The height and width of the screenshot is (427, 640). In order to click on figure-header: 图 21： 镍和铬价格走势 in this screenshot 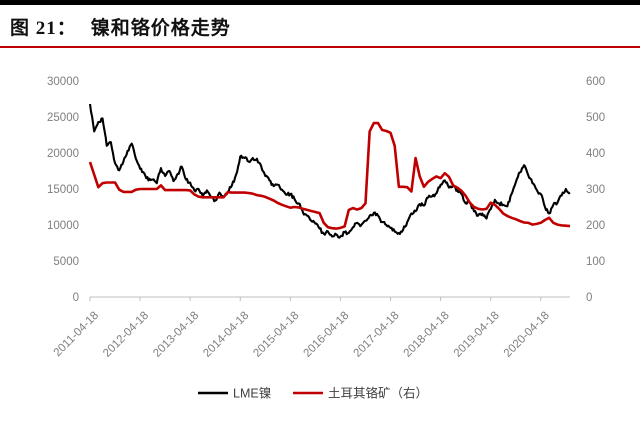, I will do `click(320, 26)`.